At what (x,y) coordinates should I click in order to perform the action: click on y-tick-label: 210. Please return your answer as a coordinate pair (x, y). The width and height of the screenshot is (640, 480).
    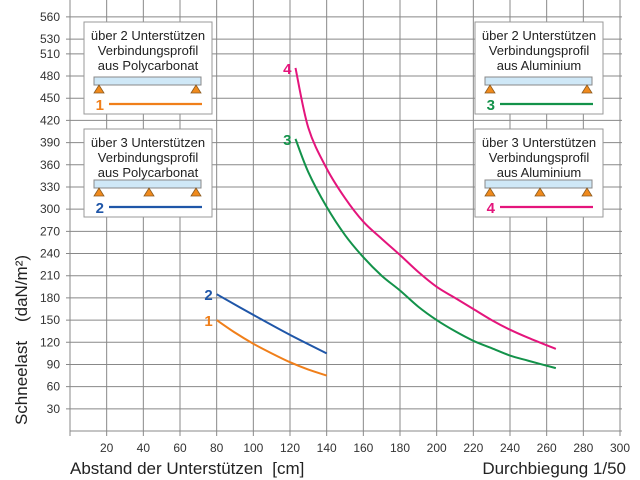
    Looking at the image, I should click on (50, 276).